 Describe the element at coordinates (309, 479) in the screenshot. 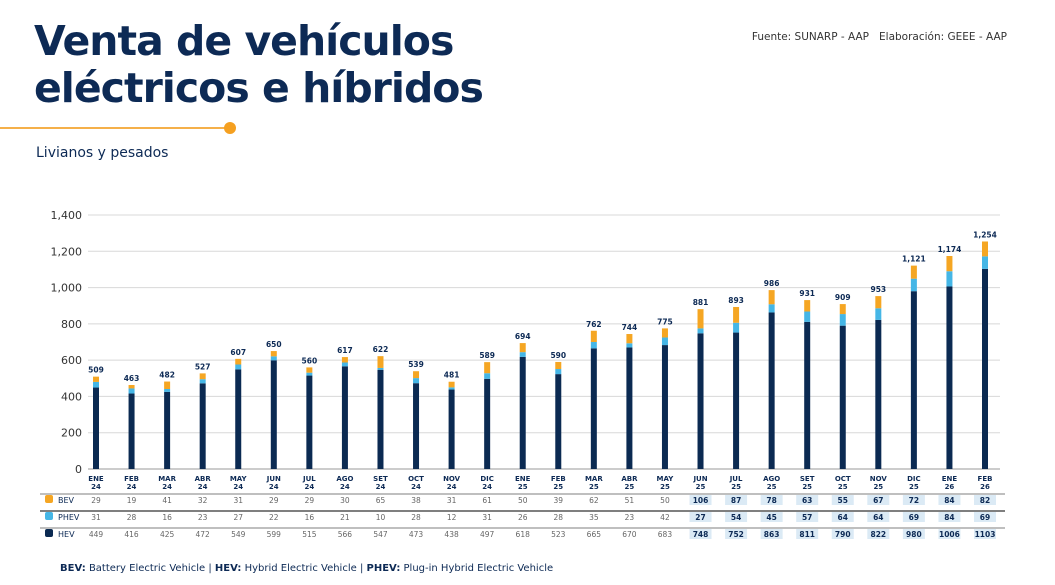

I see `x-tick-month: JUL` at that location.